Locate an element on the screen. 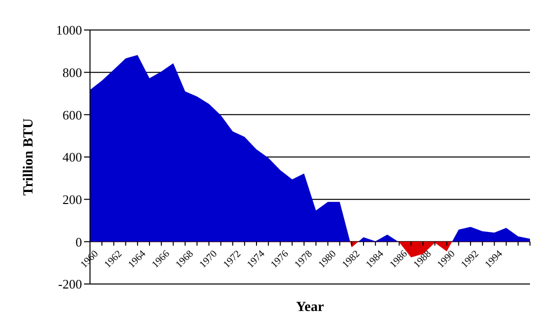 The height and width of the screenshot is (332, 553). y-tick-label: 1000 is located at coordinates (69, 30).